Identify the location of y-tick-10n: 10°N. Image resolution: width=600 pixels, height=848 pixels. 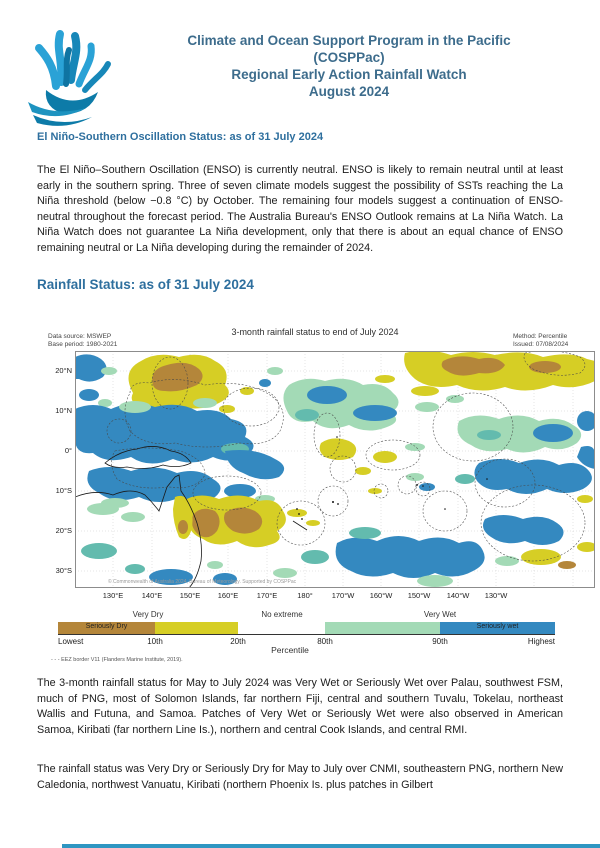
(63, 410).